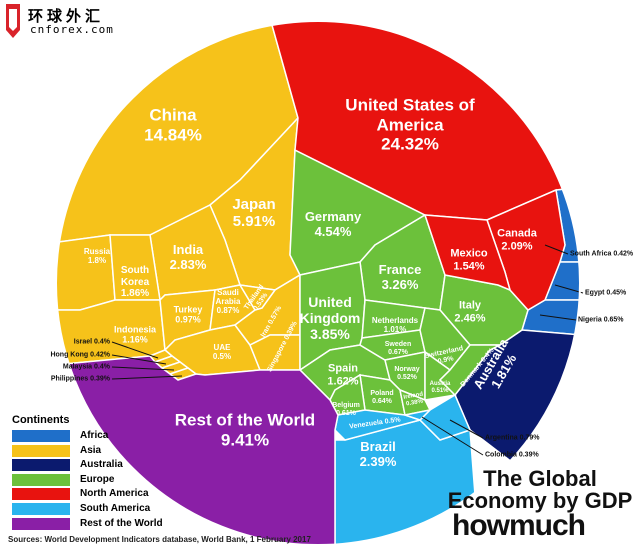 This screenshot has height=549, width=640. I want to click on country-value: 0.87%, so click(228, 311).